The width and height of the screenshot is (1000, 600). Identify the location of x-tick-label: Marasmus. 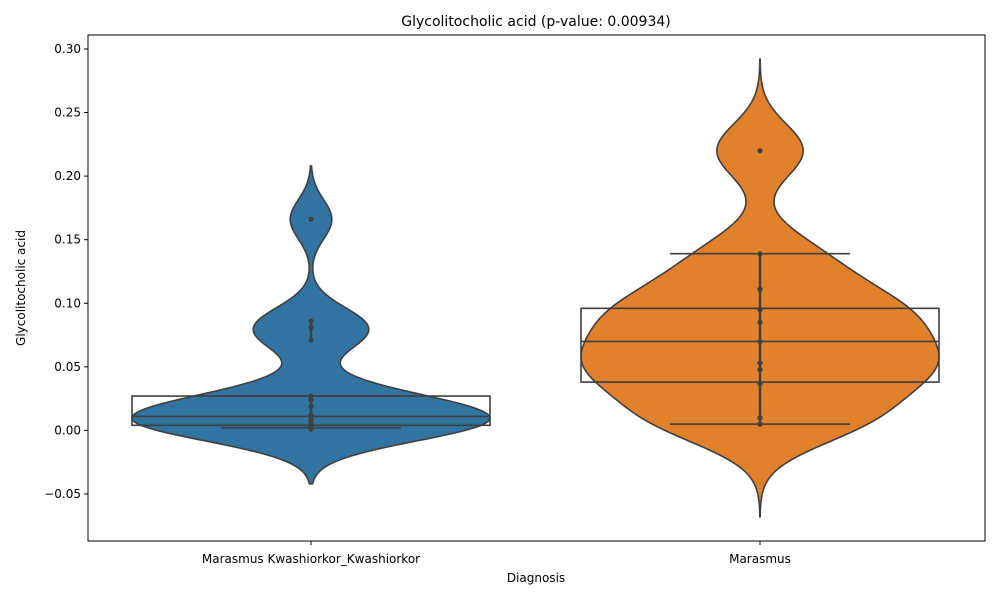
(760, 559).